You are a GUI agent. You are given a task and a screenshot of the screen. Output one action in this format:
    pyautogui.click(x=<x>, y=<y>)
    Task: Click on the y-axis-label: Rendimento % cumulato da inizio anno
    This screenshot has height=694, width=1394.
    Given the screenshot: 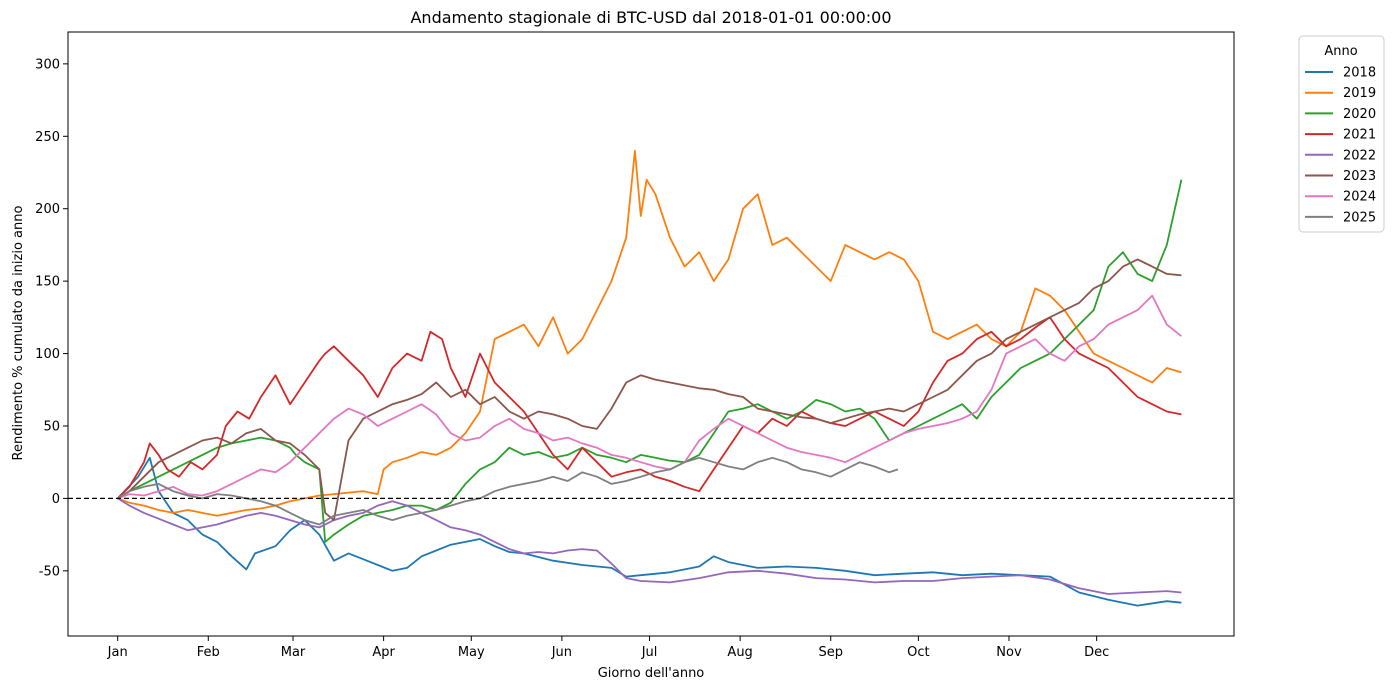 What is the action you would take?
    pyautogui.click(x=18, y=333)
    